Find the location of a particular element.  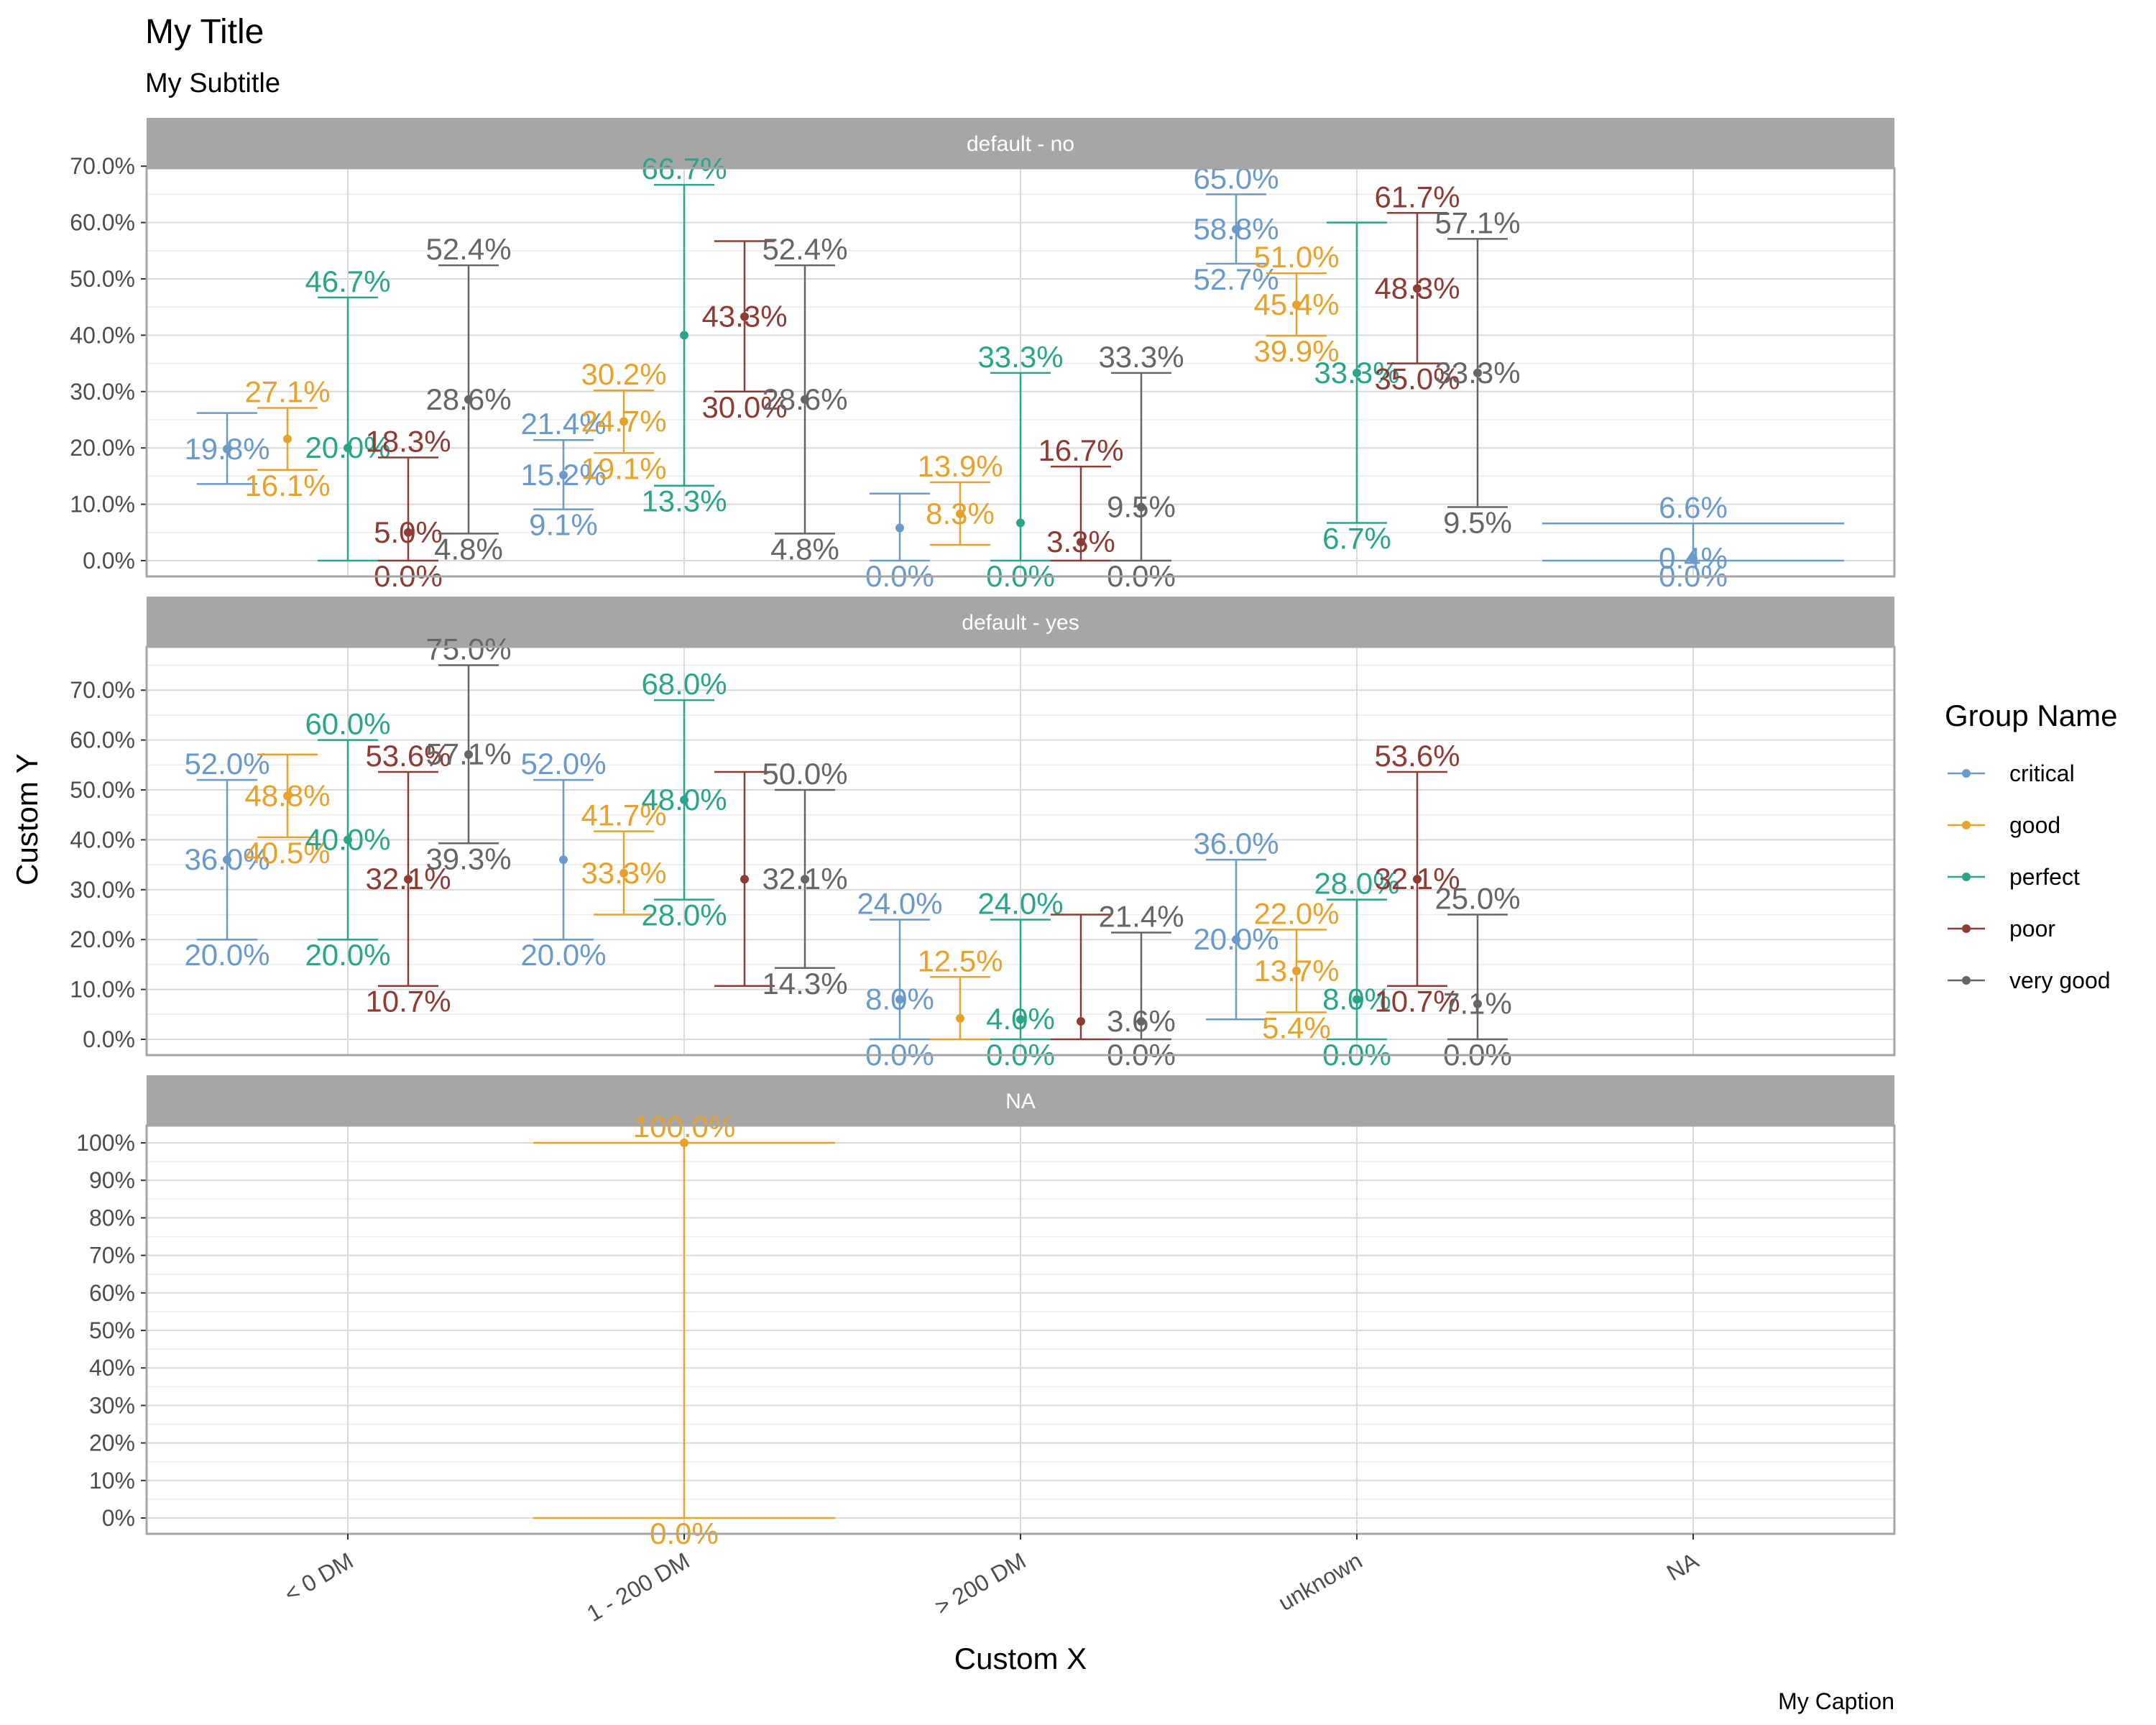

legend: critical good perfect poor very good is located at coordinates (2030, 876).